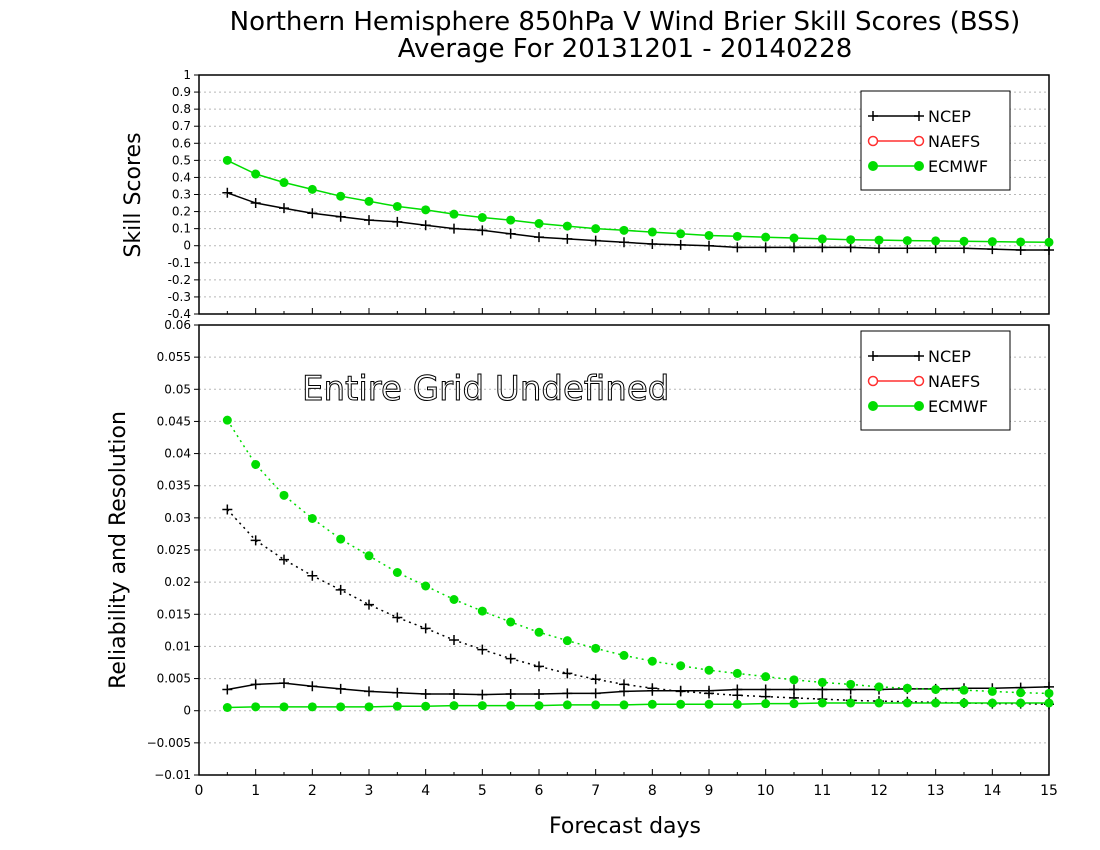  I want to click on x-tick-label: 7, so click(595, 791).